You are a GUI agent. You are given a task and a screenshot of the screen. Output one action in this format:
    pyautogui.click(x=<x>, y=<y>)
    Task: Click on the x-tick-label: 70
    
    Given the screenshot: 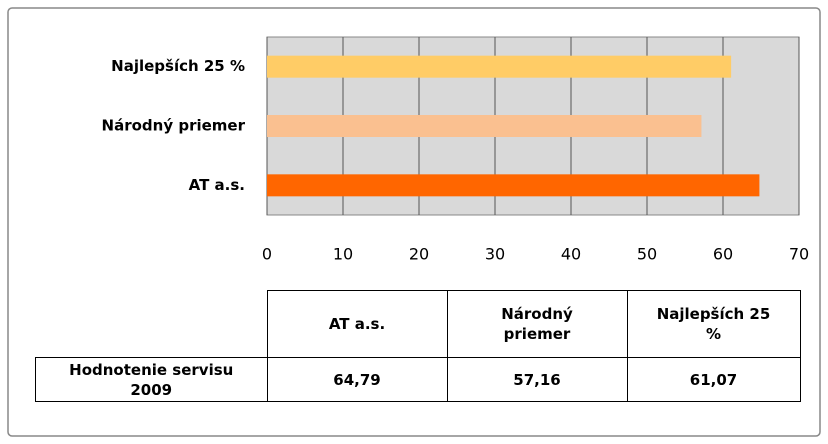 What is the action you would take?
    pyautogui.click(x=799, y=254)
    